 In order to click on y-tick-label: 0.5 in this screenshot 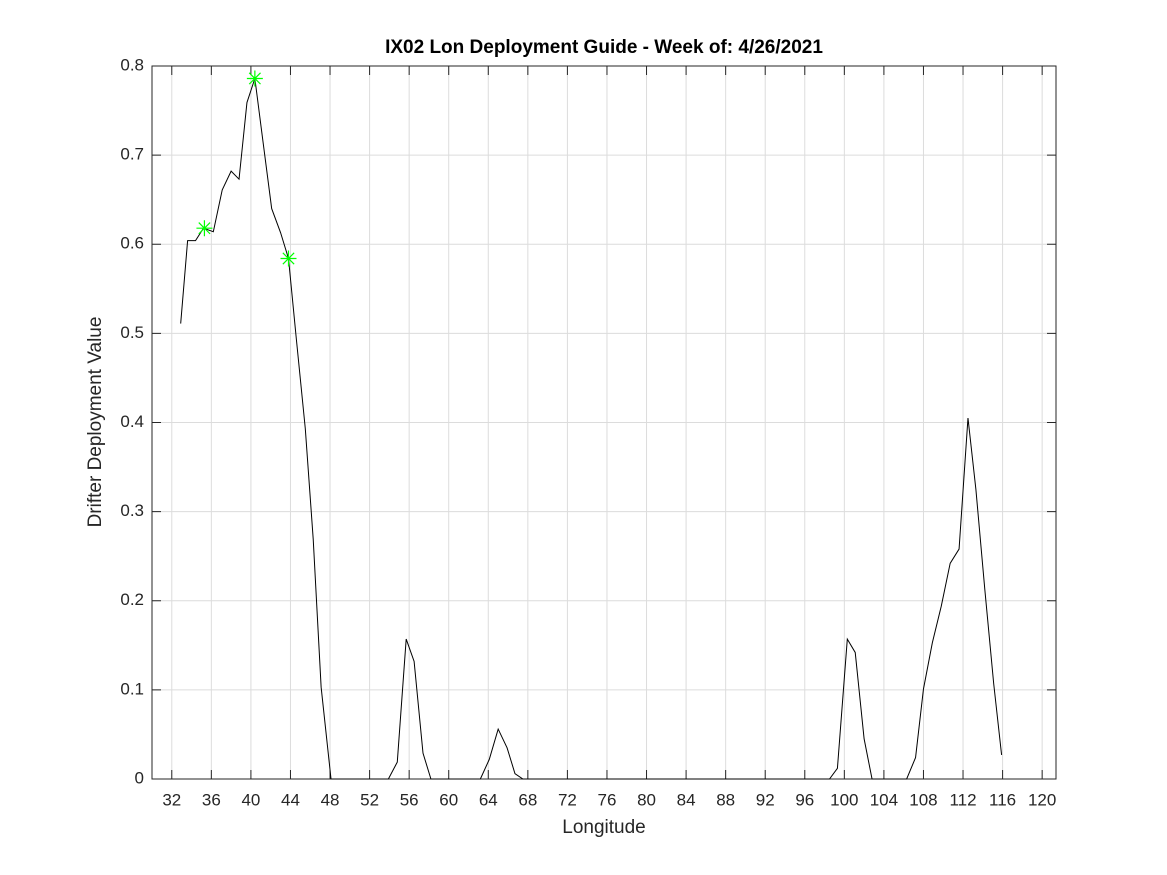, I will do `click(132, 332)`.